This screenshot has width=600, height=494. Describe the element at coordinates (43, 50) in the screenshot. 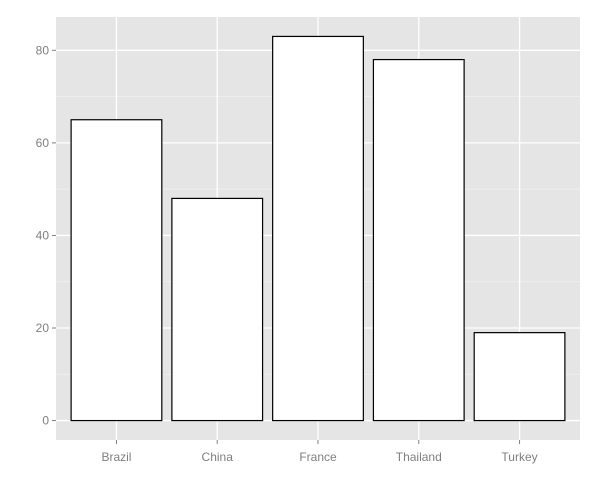

I see `y-tick-label: 80` at that location.